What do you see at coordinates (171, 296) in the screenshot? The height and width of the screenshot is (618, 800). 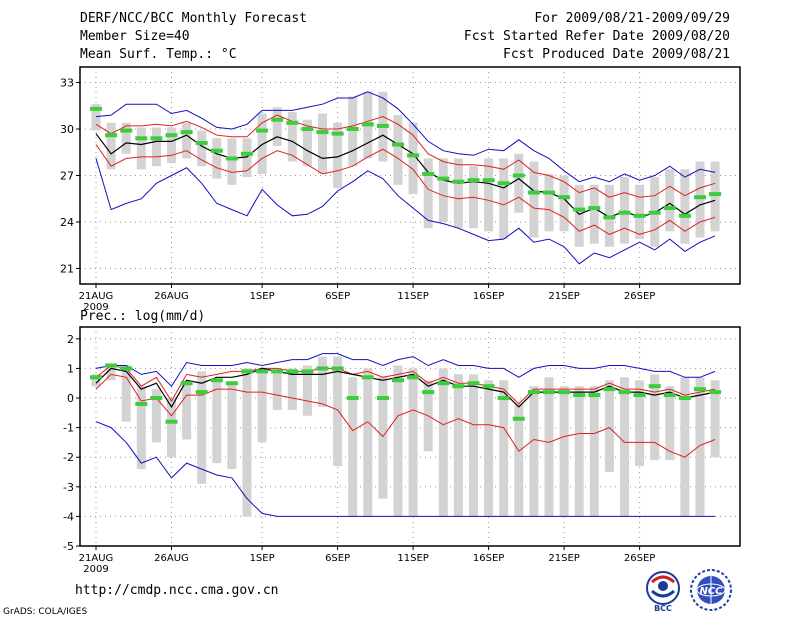 I see `x-tick-label: 26AUG` at bounding box center [171, 296].